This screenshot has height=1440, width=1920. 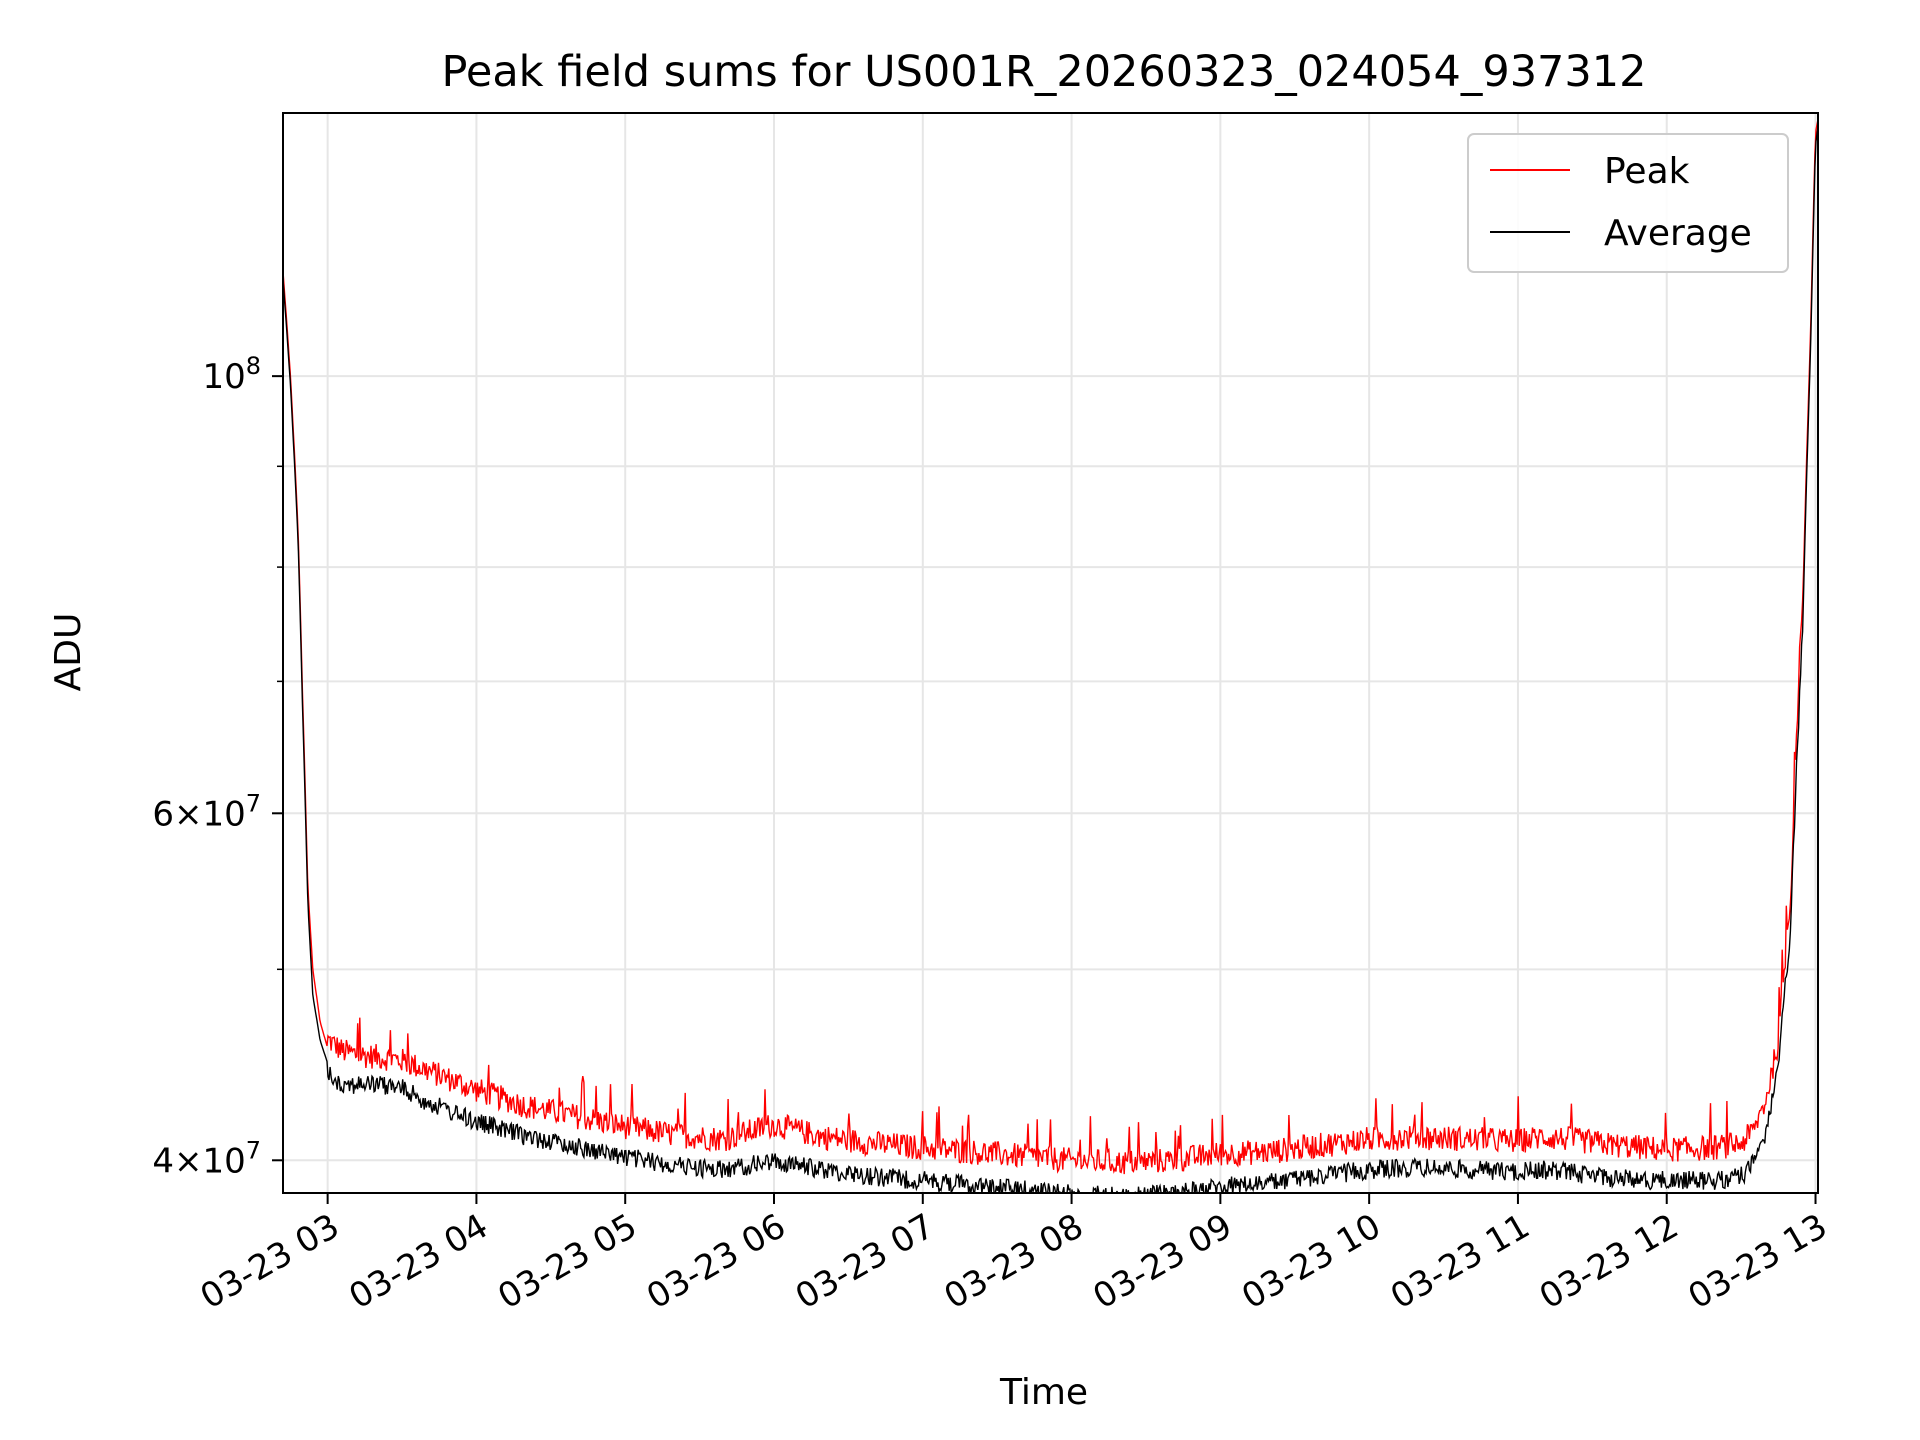 What do you see at coordinates (206, 811) in the screenshot?
I see `y-tick-label: 6×107` at bounding box center [206, 811].